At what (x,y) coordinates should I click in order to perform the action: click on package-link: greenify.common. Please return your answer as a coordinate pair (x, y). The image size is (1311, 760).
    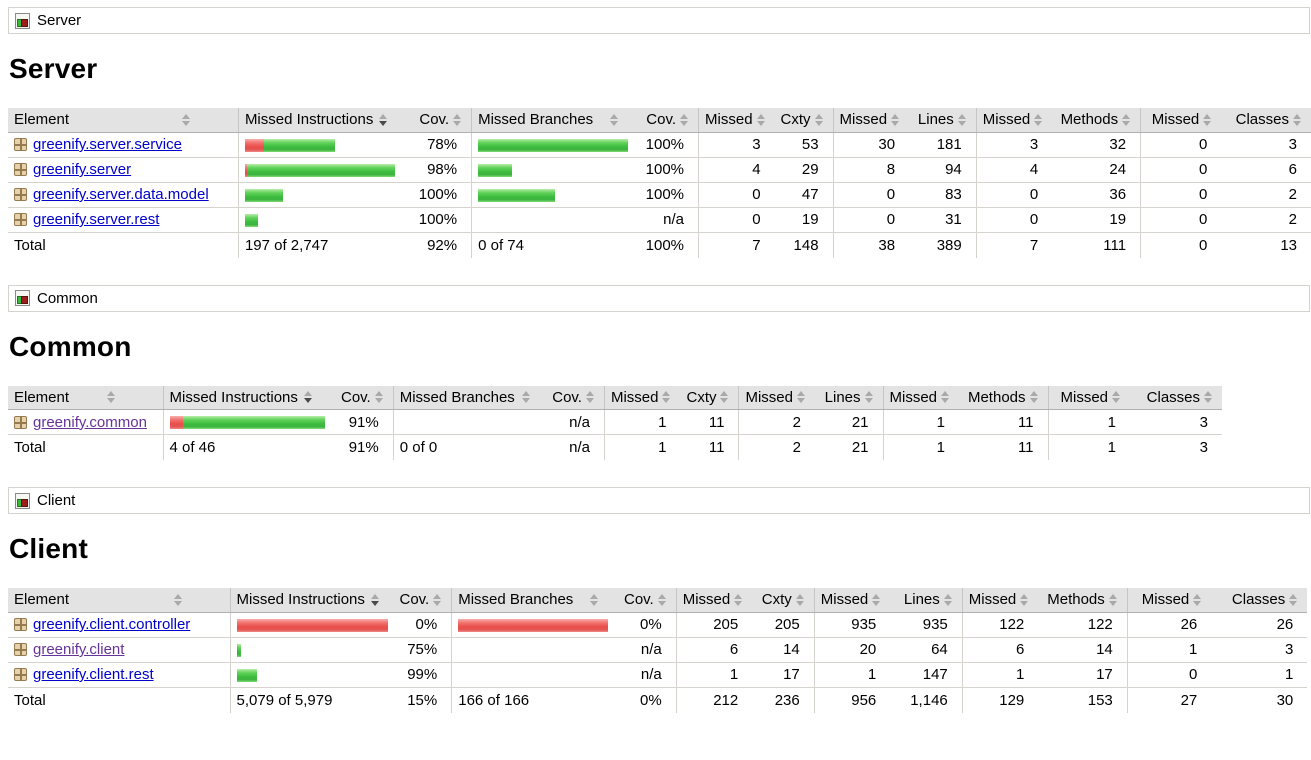
    Looking at the image, I should click on (90, 422).